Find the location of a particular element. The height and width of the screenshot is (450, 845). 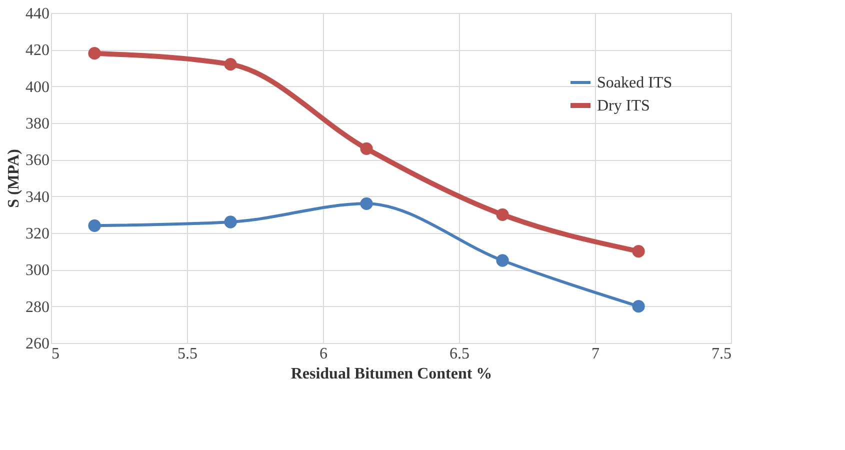

y-tick-label: 260 is located at coordinates (38, 344).